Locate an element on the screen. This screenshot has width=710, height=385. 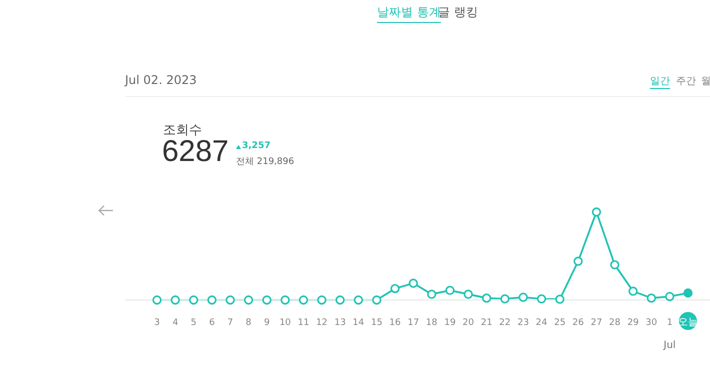
x-tick-label: 12 is located at coordinates (322, 323).